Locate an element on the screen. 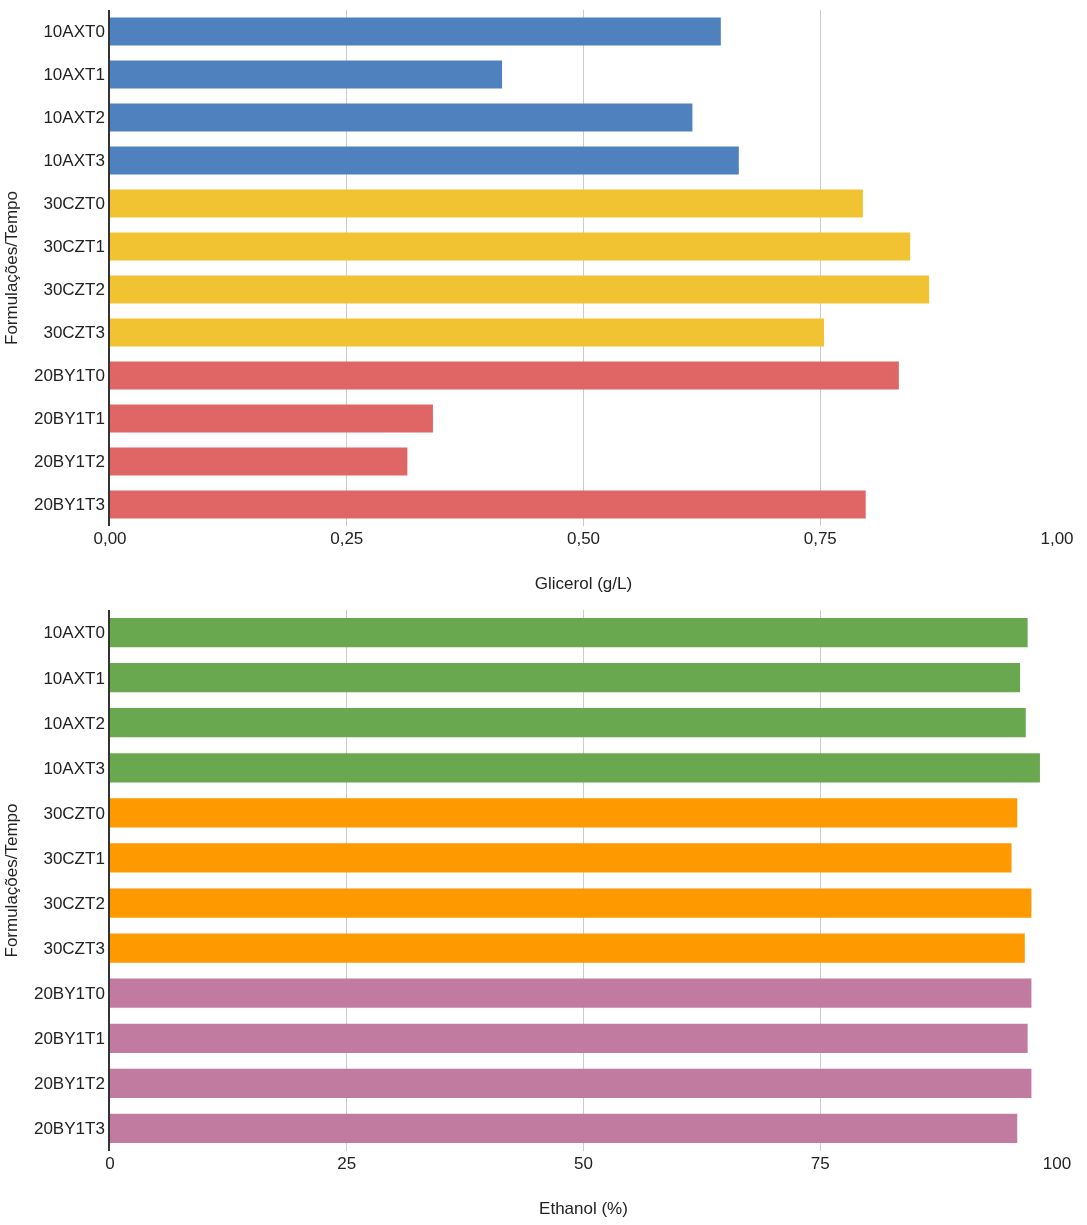 The width and height of the screenshot is (1087, 1225). x-tick-label: 0,00 is located at coordinates (110, 538).